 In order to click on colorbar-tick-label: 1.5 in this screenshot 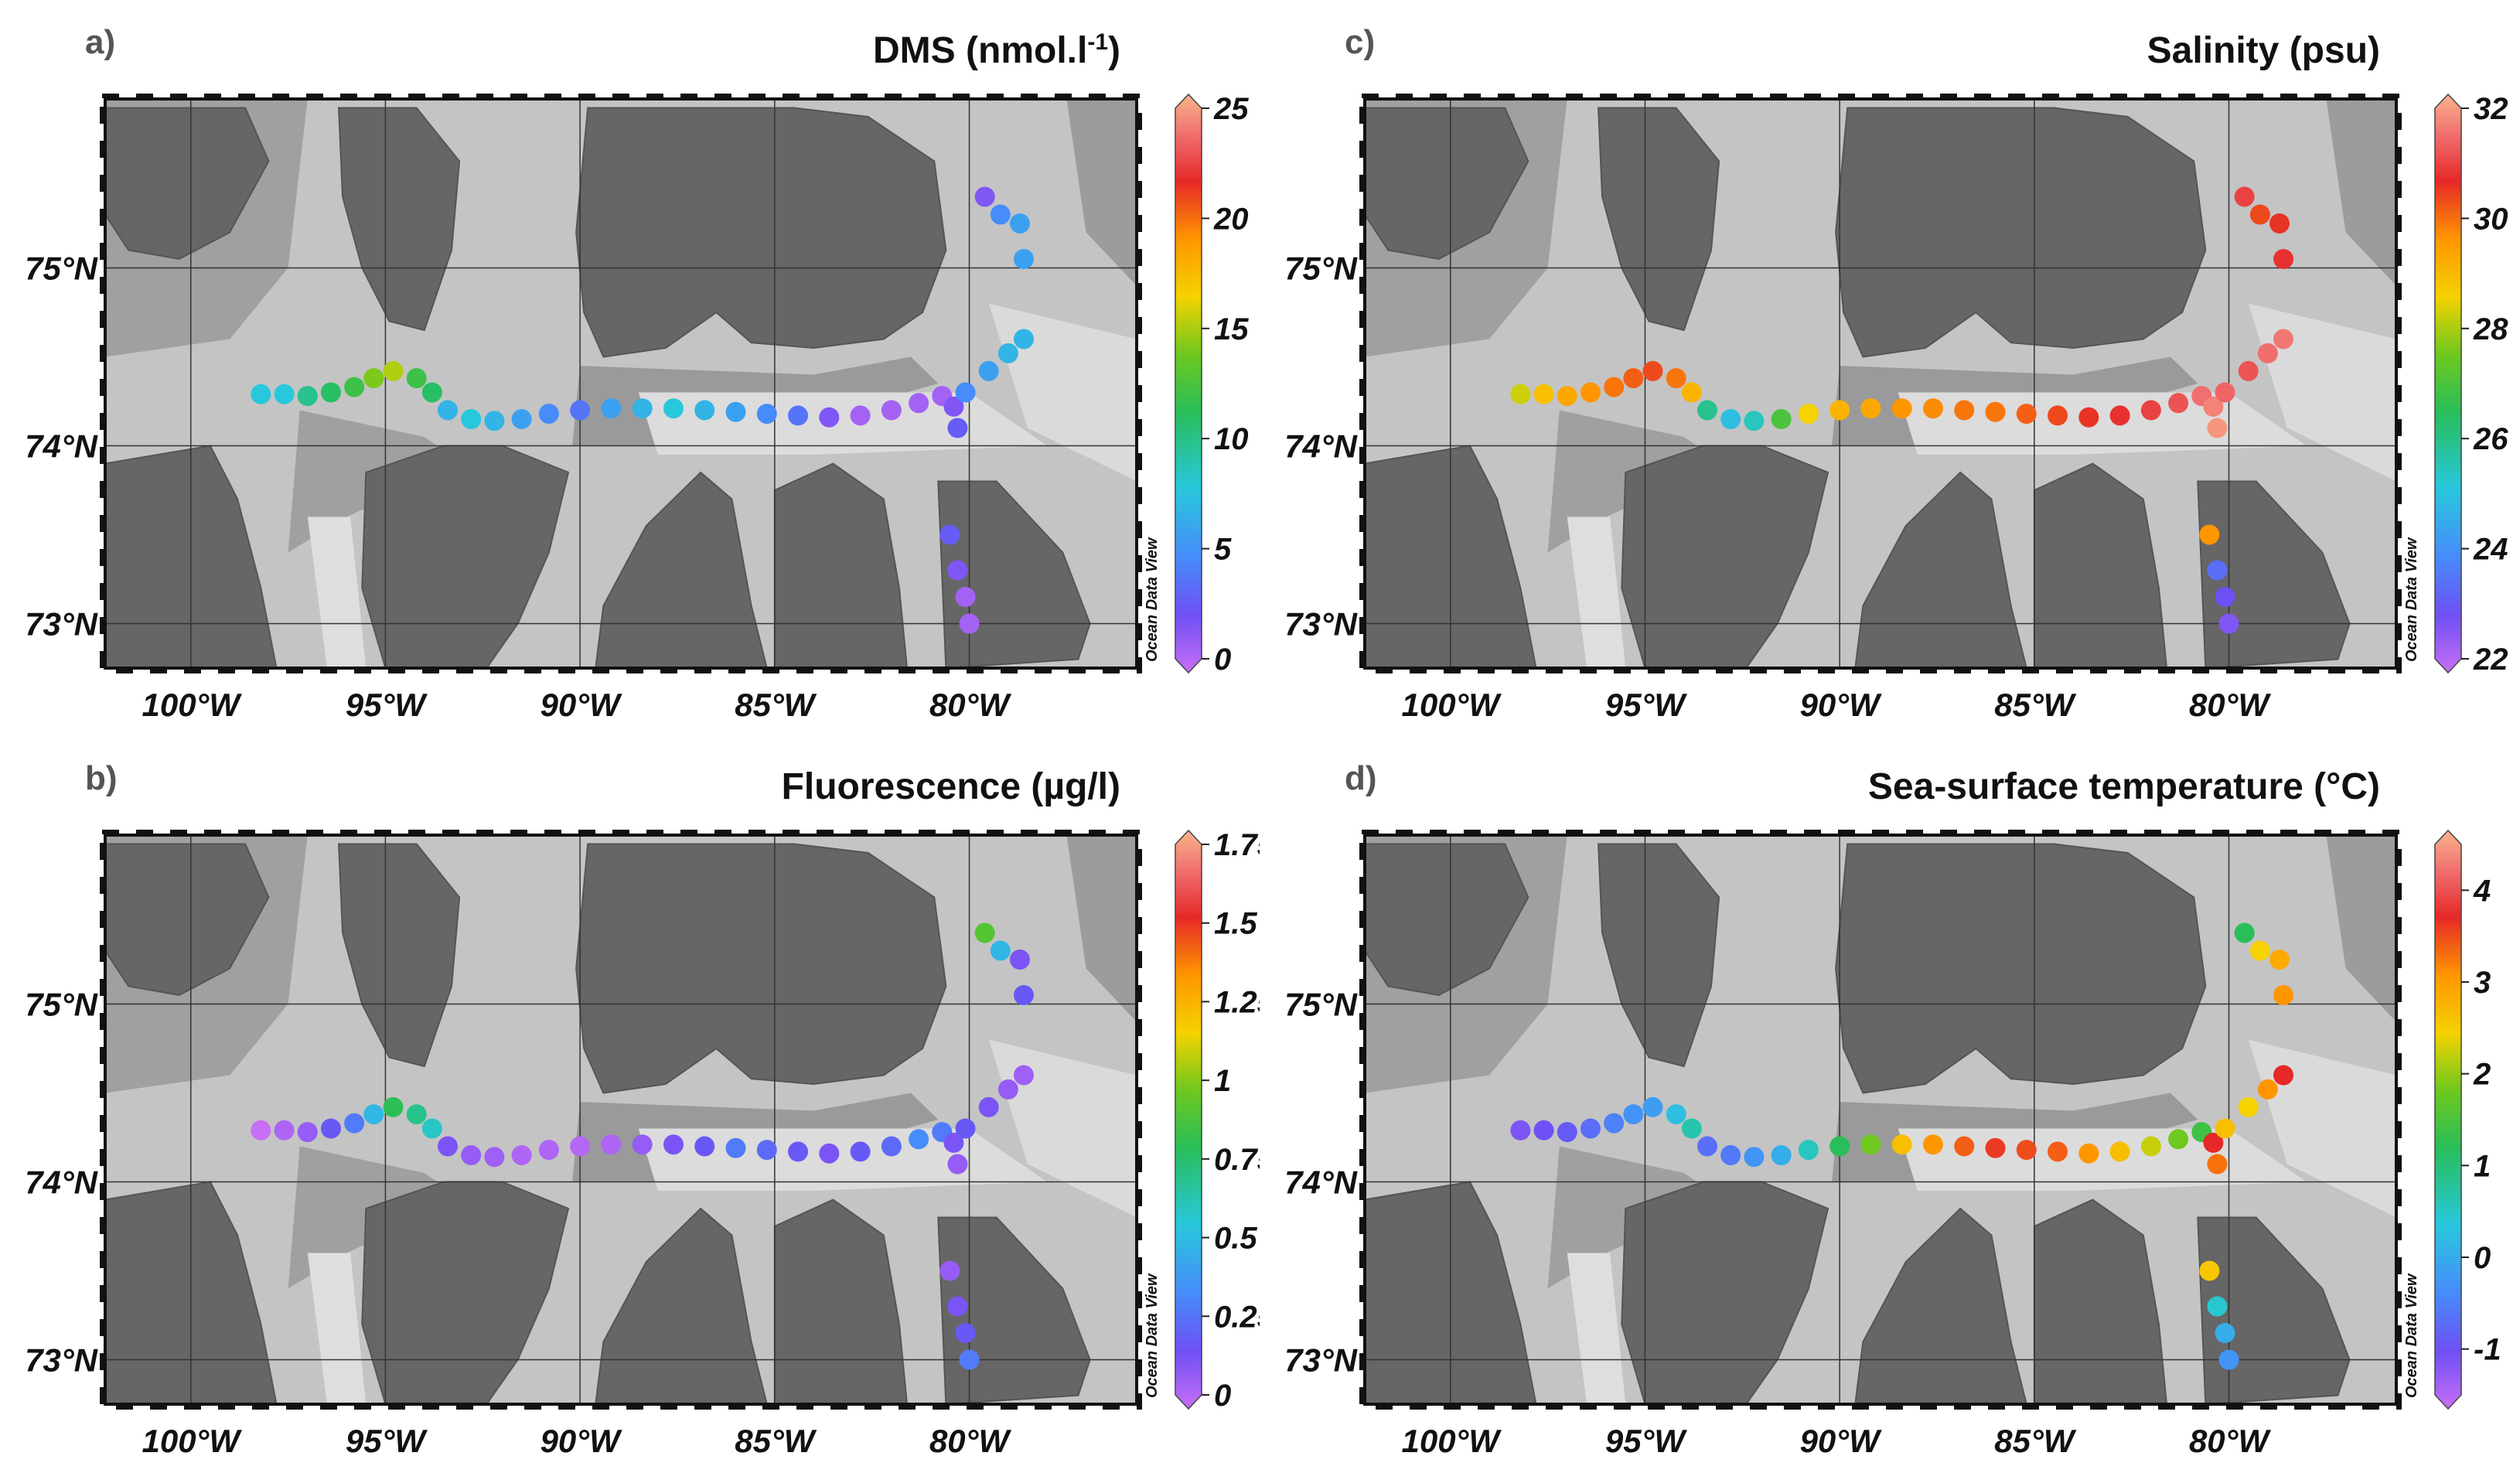, I will do `click(1235, 924)`.